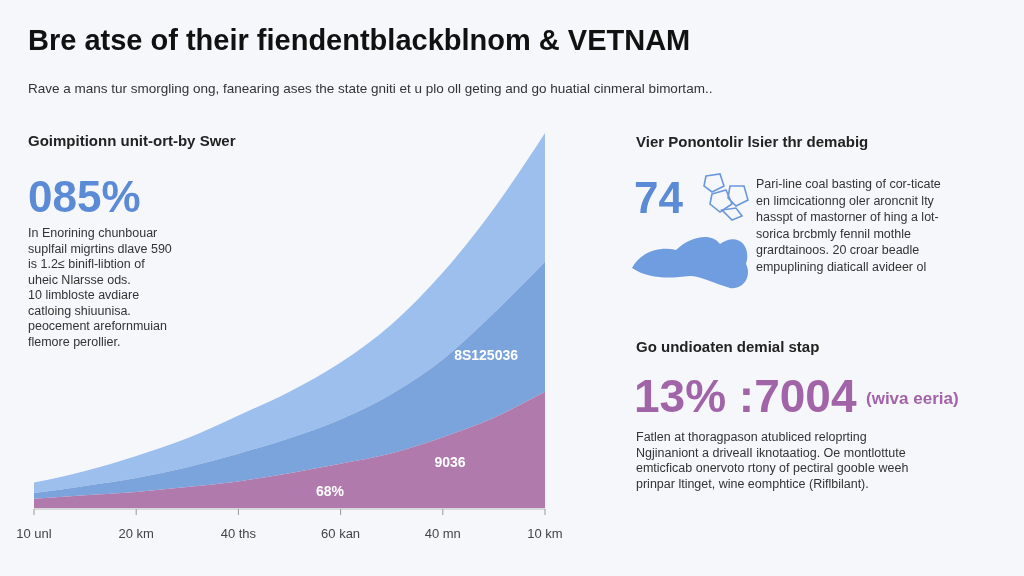  I want to click on chart-title: Bre atse of their fiendentblackblnom & VETNAM, so click(359, 40).